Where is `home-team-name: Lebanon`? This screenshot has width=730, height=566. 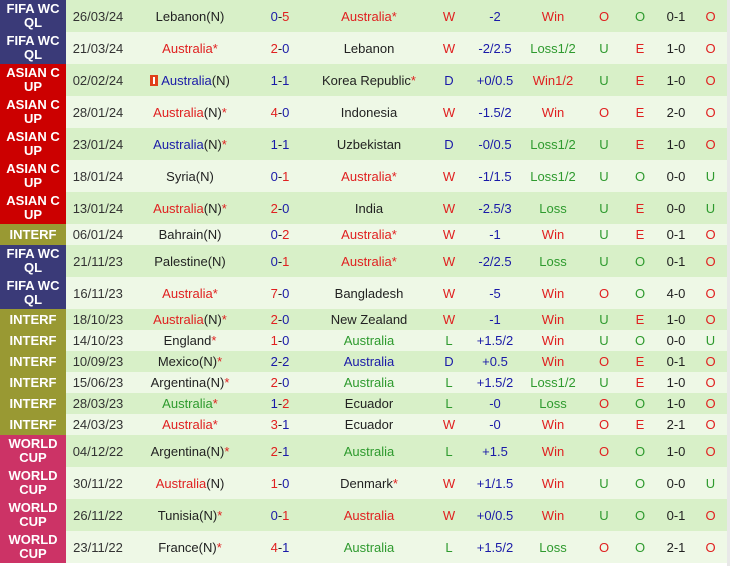
home-team-name: Lebanon is located at coordinates (181, 16).